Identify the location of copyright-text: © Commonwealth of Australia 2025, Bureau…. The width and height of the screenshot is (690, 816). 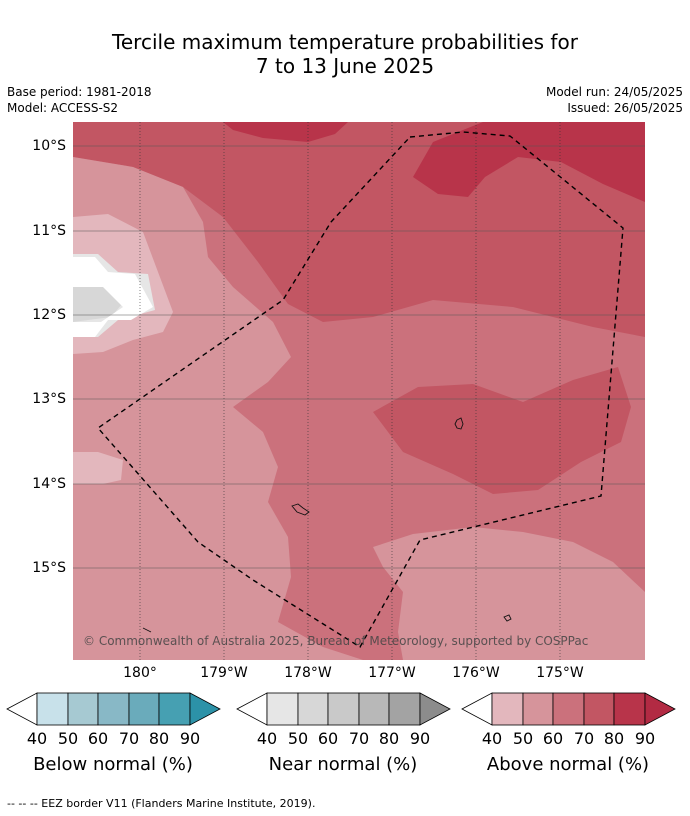
(335, 641).